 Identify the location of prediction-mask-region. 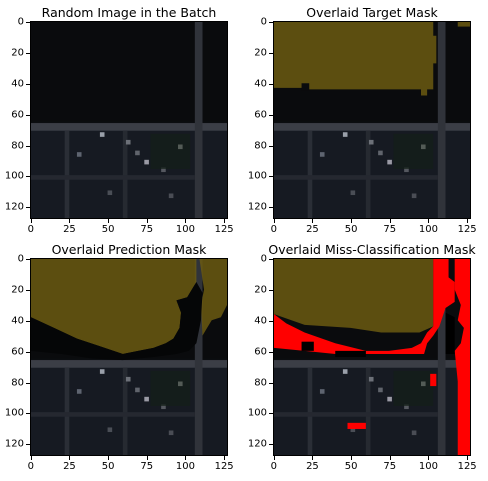
(114, 306).